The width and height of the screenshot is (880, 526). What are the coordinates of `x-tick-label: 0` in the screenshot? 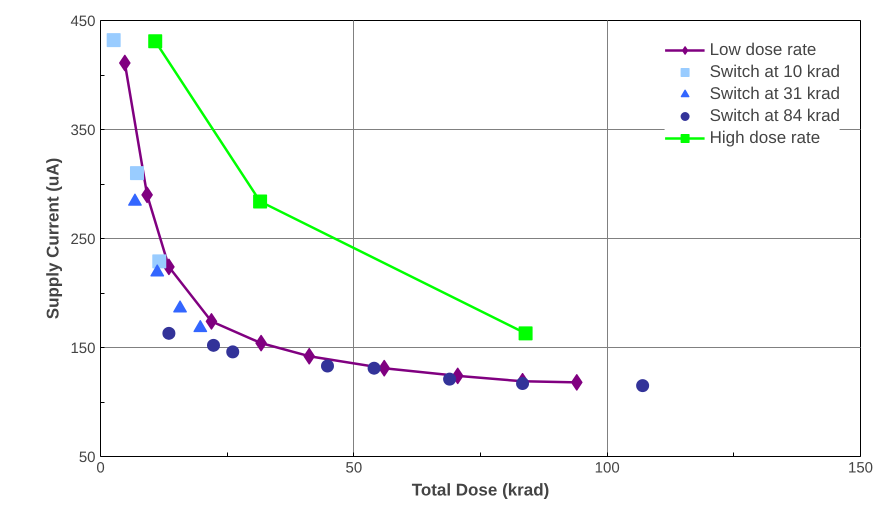 It's located at (100, 468).